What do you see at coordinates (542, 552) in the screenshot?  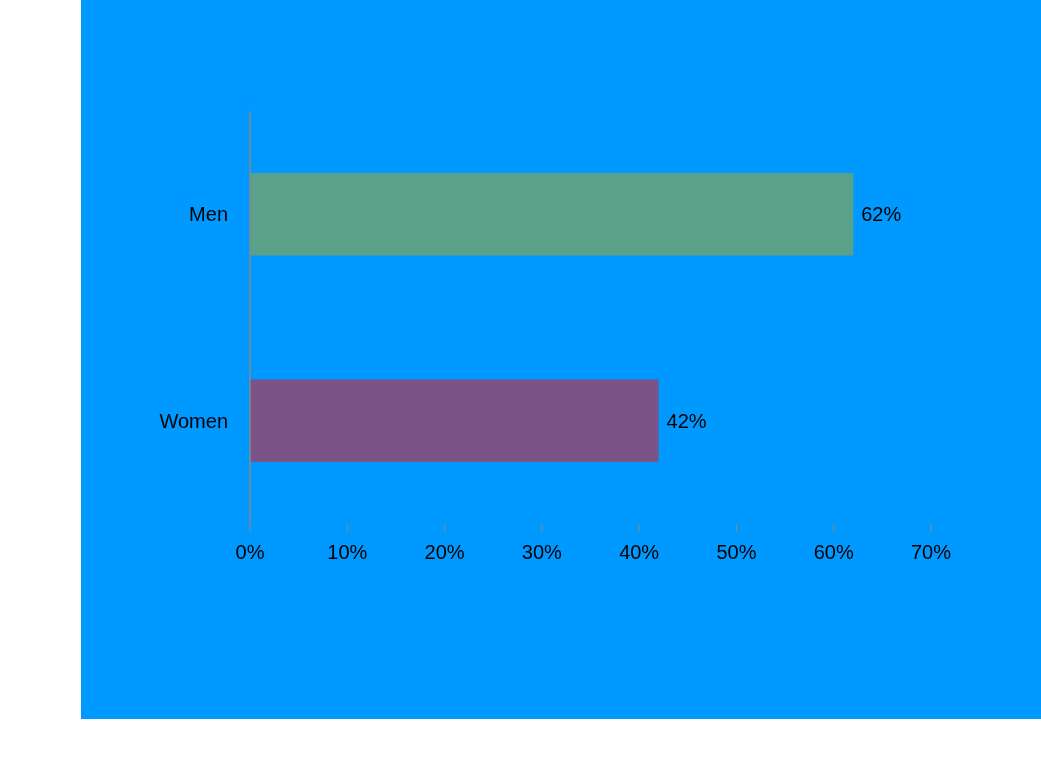 I see `x-tick-label: 30%` at bounding box center [542, 552].